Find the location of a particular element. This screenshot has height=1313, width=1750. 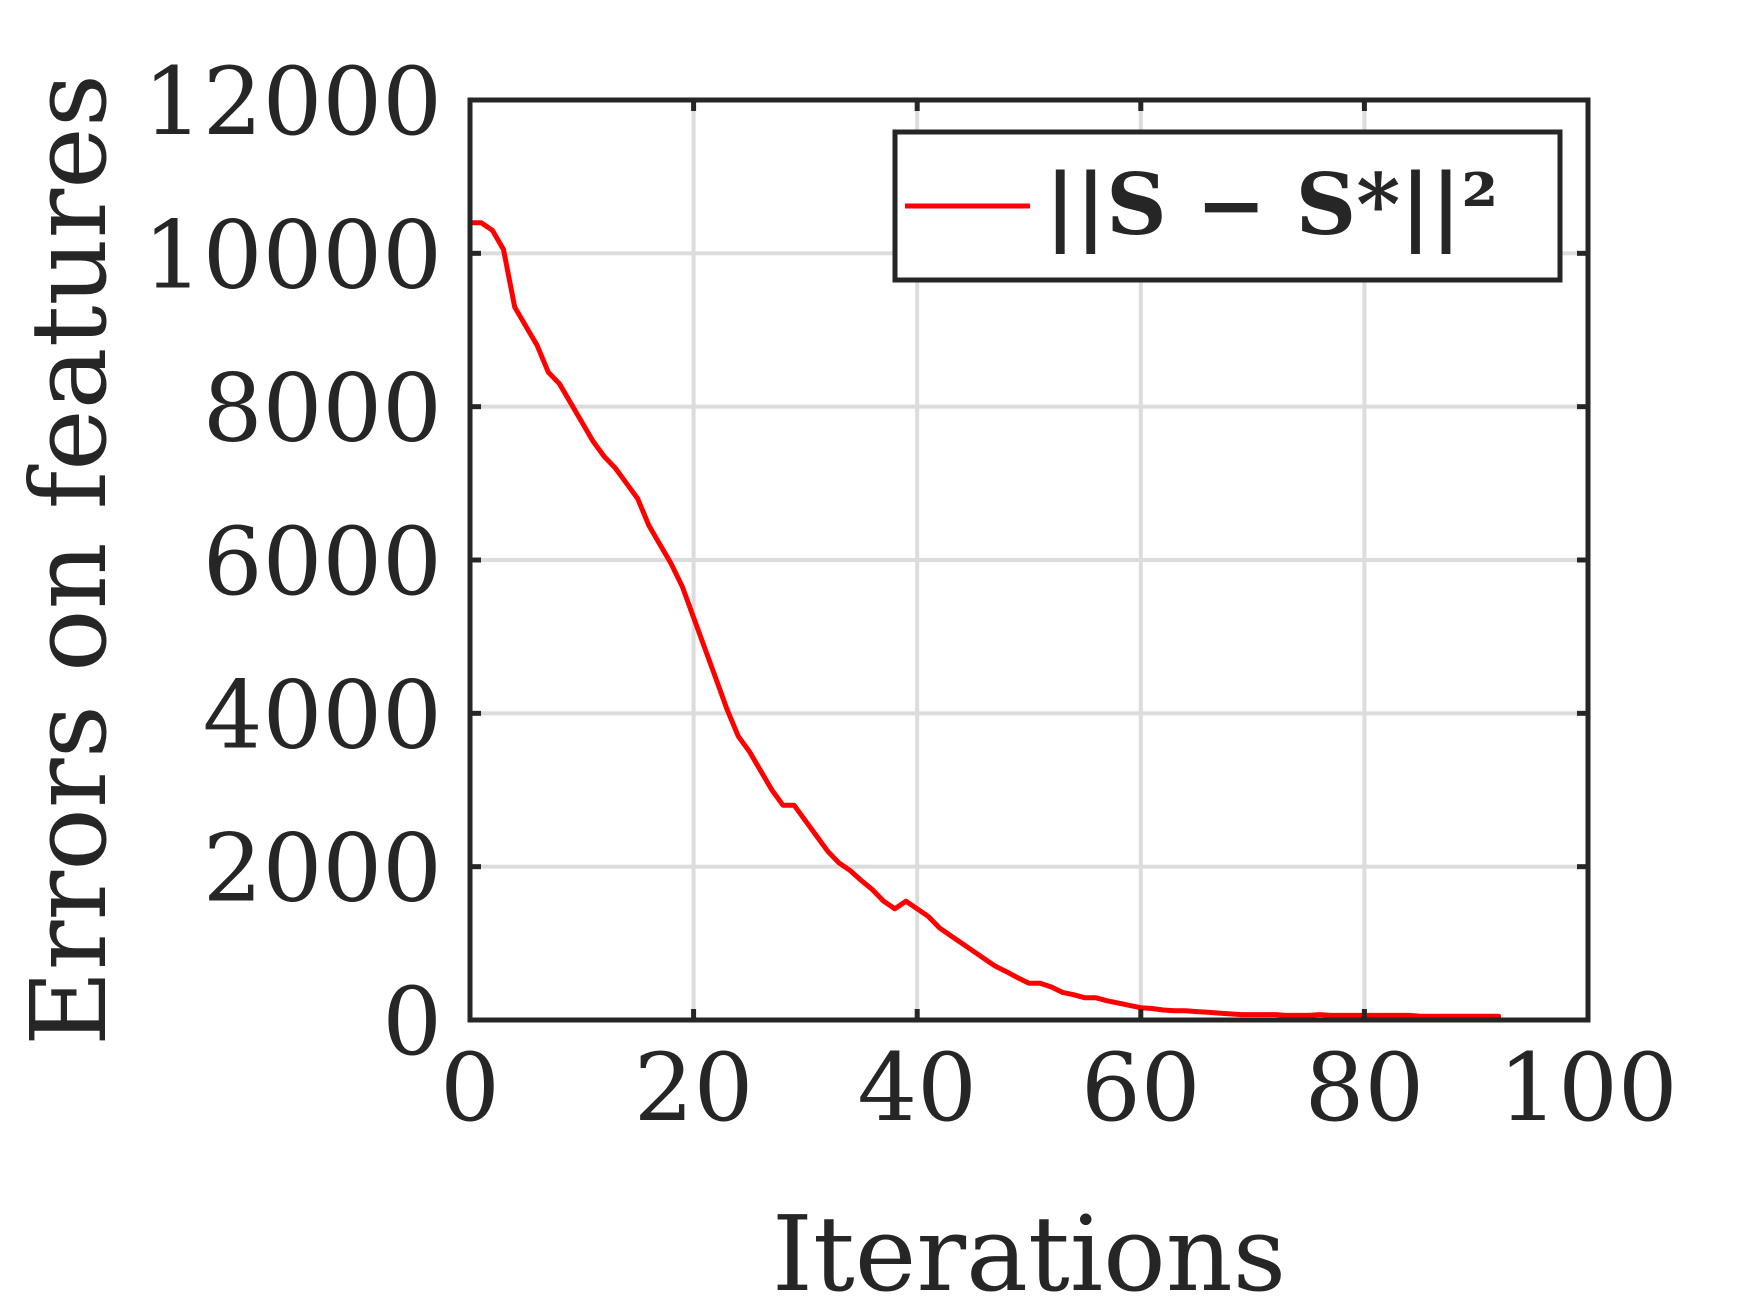

y-axis-tick-labels: 0 2000 4000 6000 8000 10000 12000 is located at coordinates (292, 562).